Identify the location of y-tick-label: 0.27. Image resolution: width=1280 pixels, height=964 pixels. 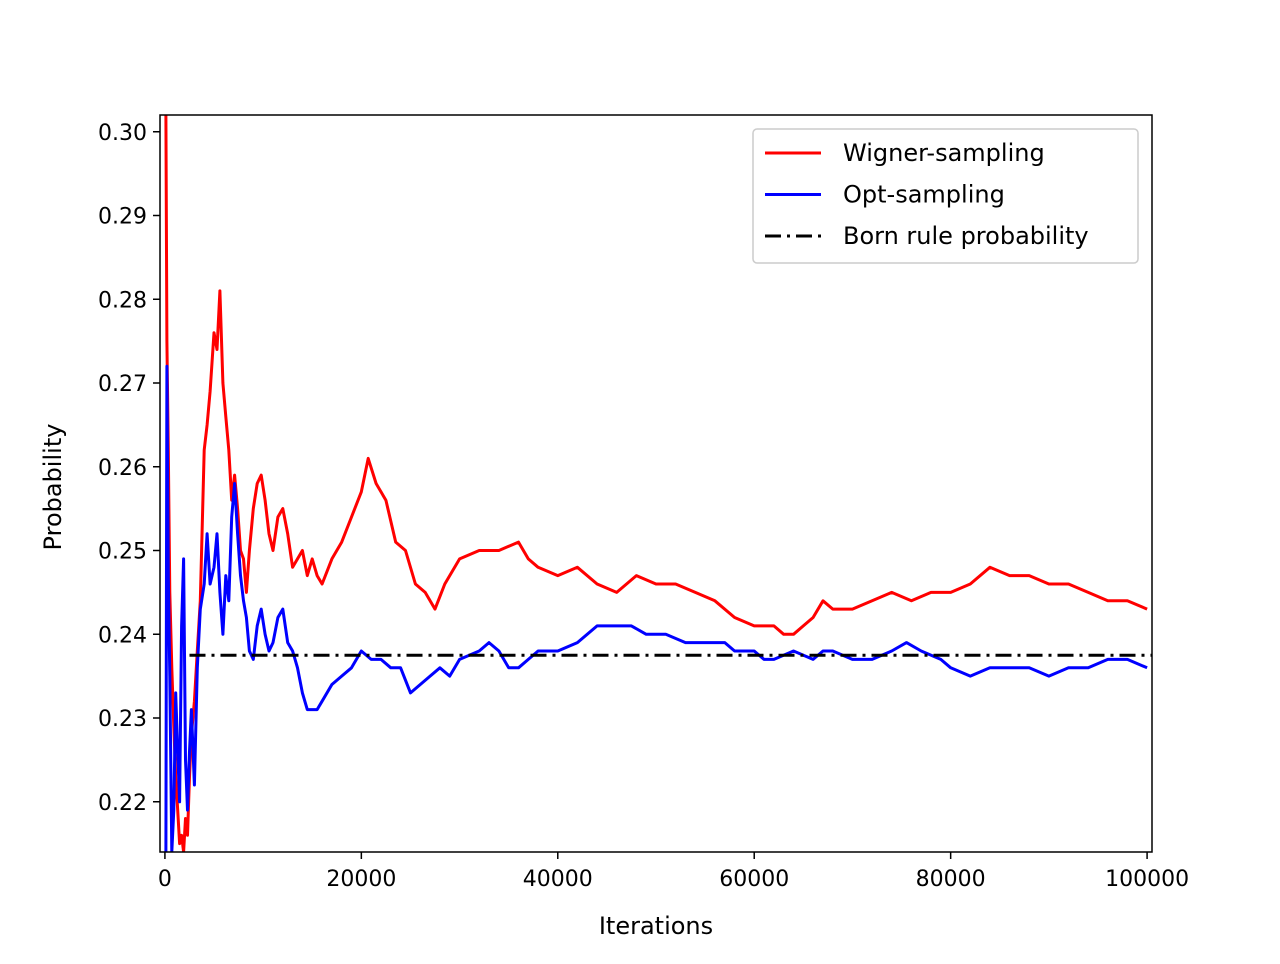
(122, 384).